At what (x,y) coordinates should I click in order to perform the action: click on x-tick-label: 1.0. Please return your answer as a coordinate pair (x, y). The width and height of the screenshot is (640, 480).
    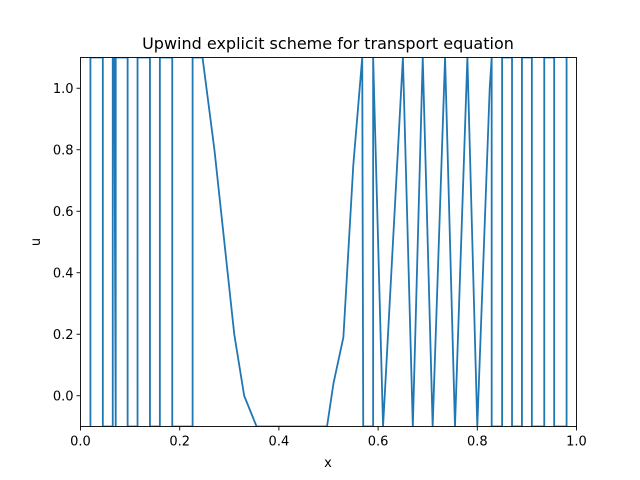
    Looking at the image, I should click on (576, 442).